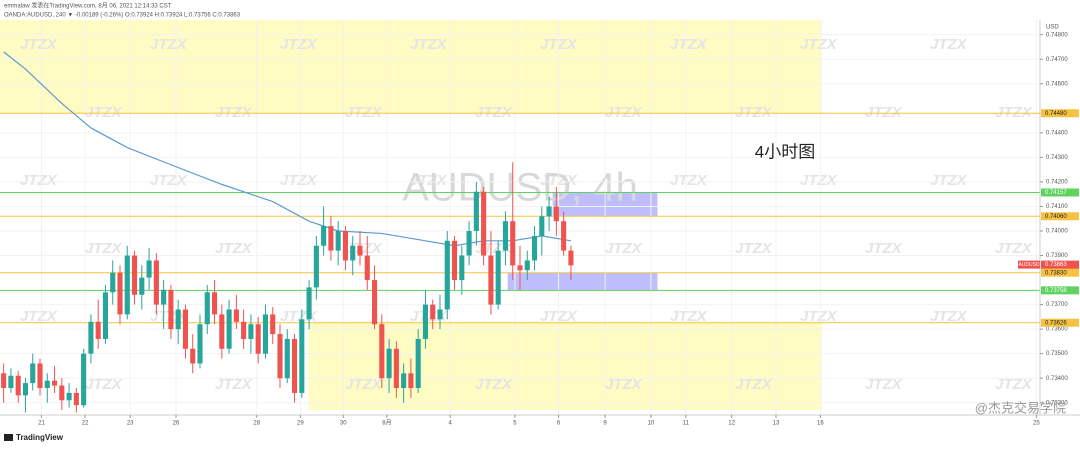 The width and height of the screenshot is (1080, 451). What do you see at coordinates (1057, 403) in the screenshot?
I see `y-tick-label: 0.73300` at bounding box center [1057, 403].